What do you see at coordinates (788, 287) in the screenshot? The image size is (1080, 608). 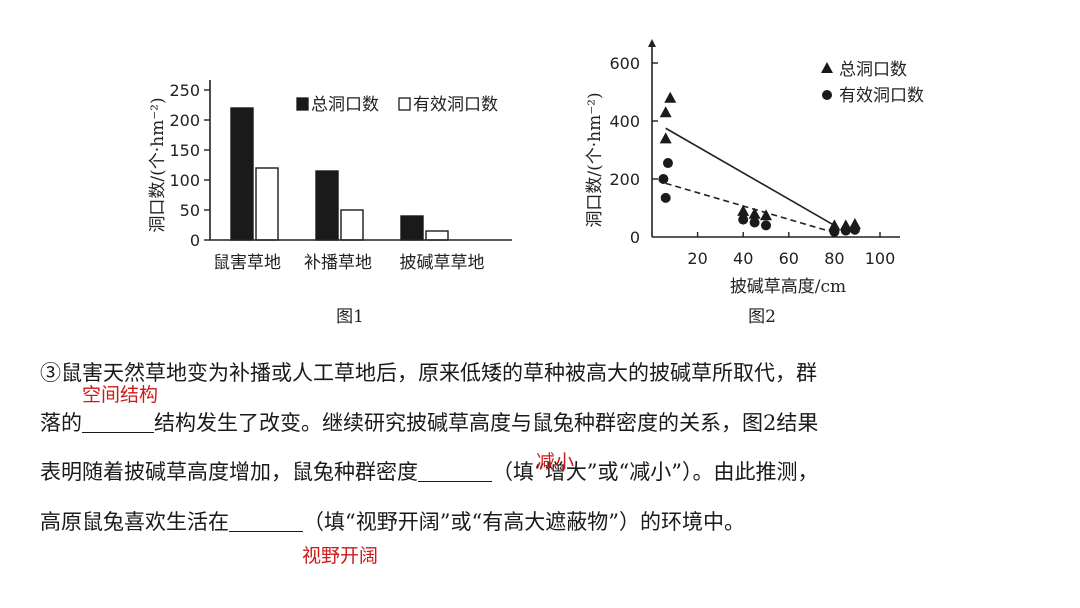 I see `figure-2-x-axis-label: 披碱草高度/cm` at bounding box center [788, 287].